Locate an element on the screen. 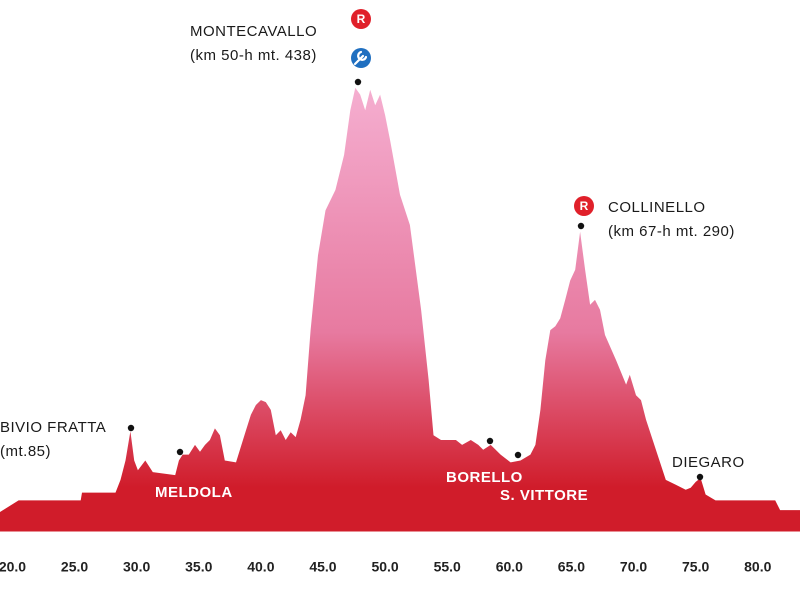 The width and height of the screenshot is (800, 600). x-tick-label: 60.0 is located at coordinates (509, 567).